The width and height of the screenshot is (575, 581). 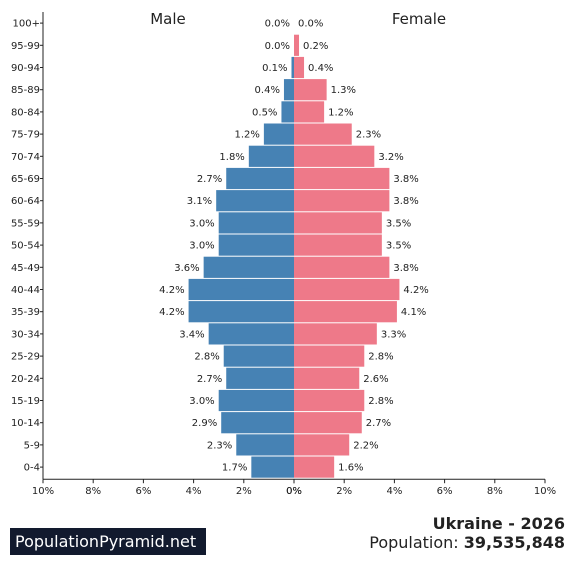 What do you see at coordinates (419, 19) in the screenshot?
I see `female-title: Female` at bounding box center [419, 19].